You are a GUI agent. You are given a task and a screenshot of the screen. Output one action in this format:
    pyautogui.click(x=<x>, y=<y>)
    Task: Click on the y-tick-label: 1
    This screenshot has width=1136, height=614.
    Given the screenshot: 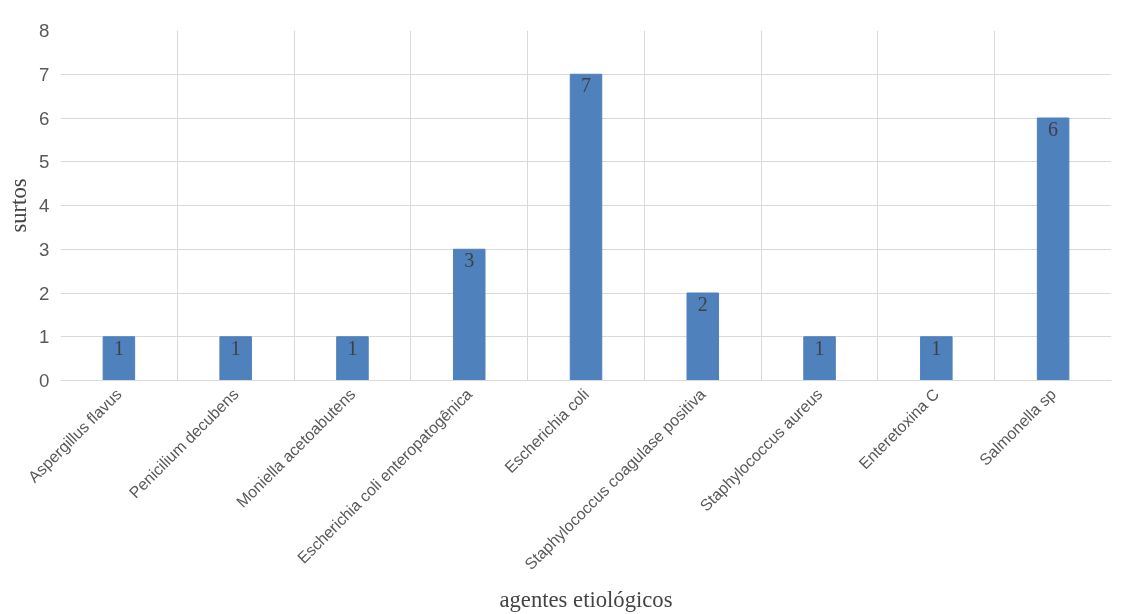 What is the action you would take?
    pyautogui.click(x=44, y=337)
    